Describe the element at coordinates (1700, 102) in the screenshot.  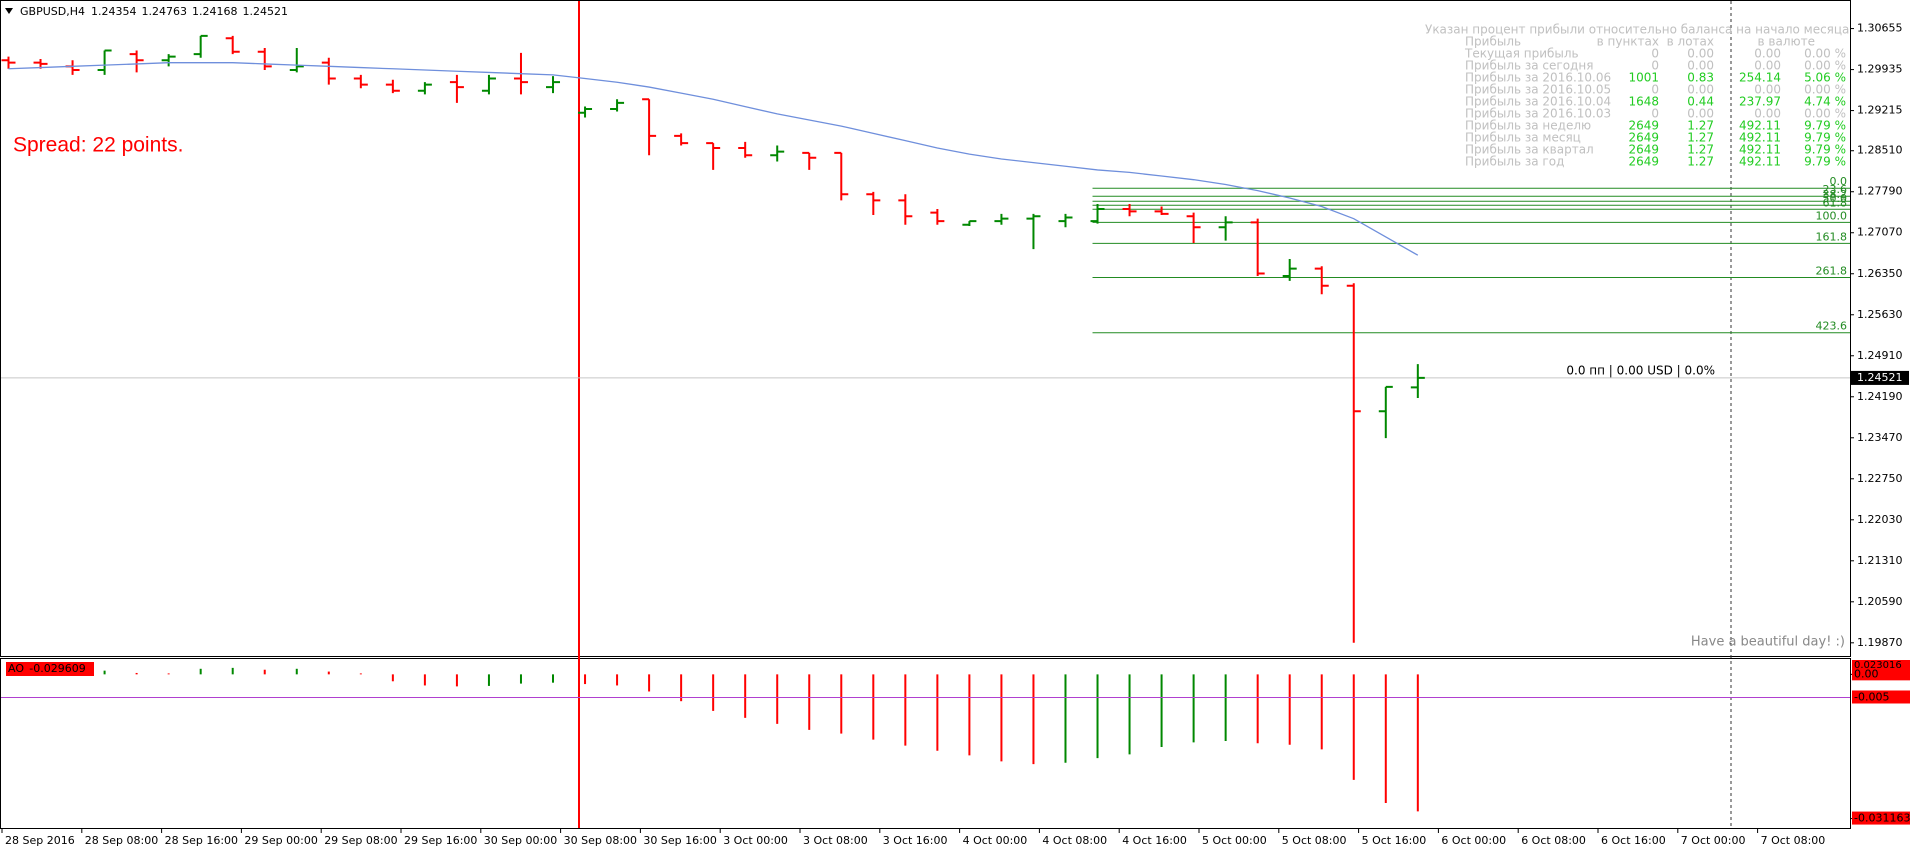
I see `table-cell: 0.44` at that location.